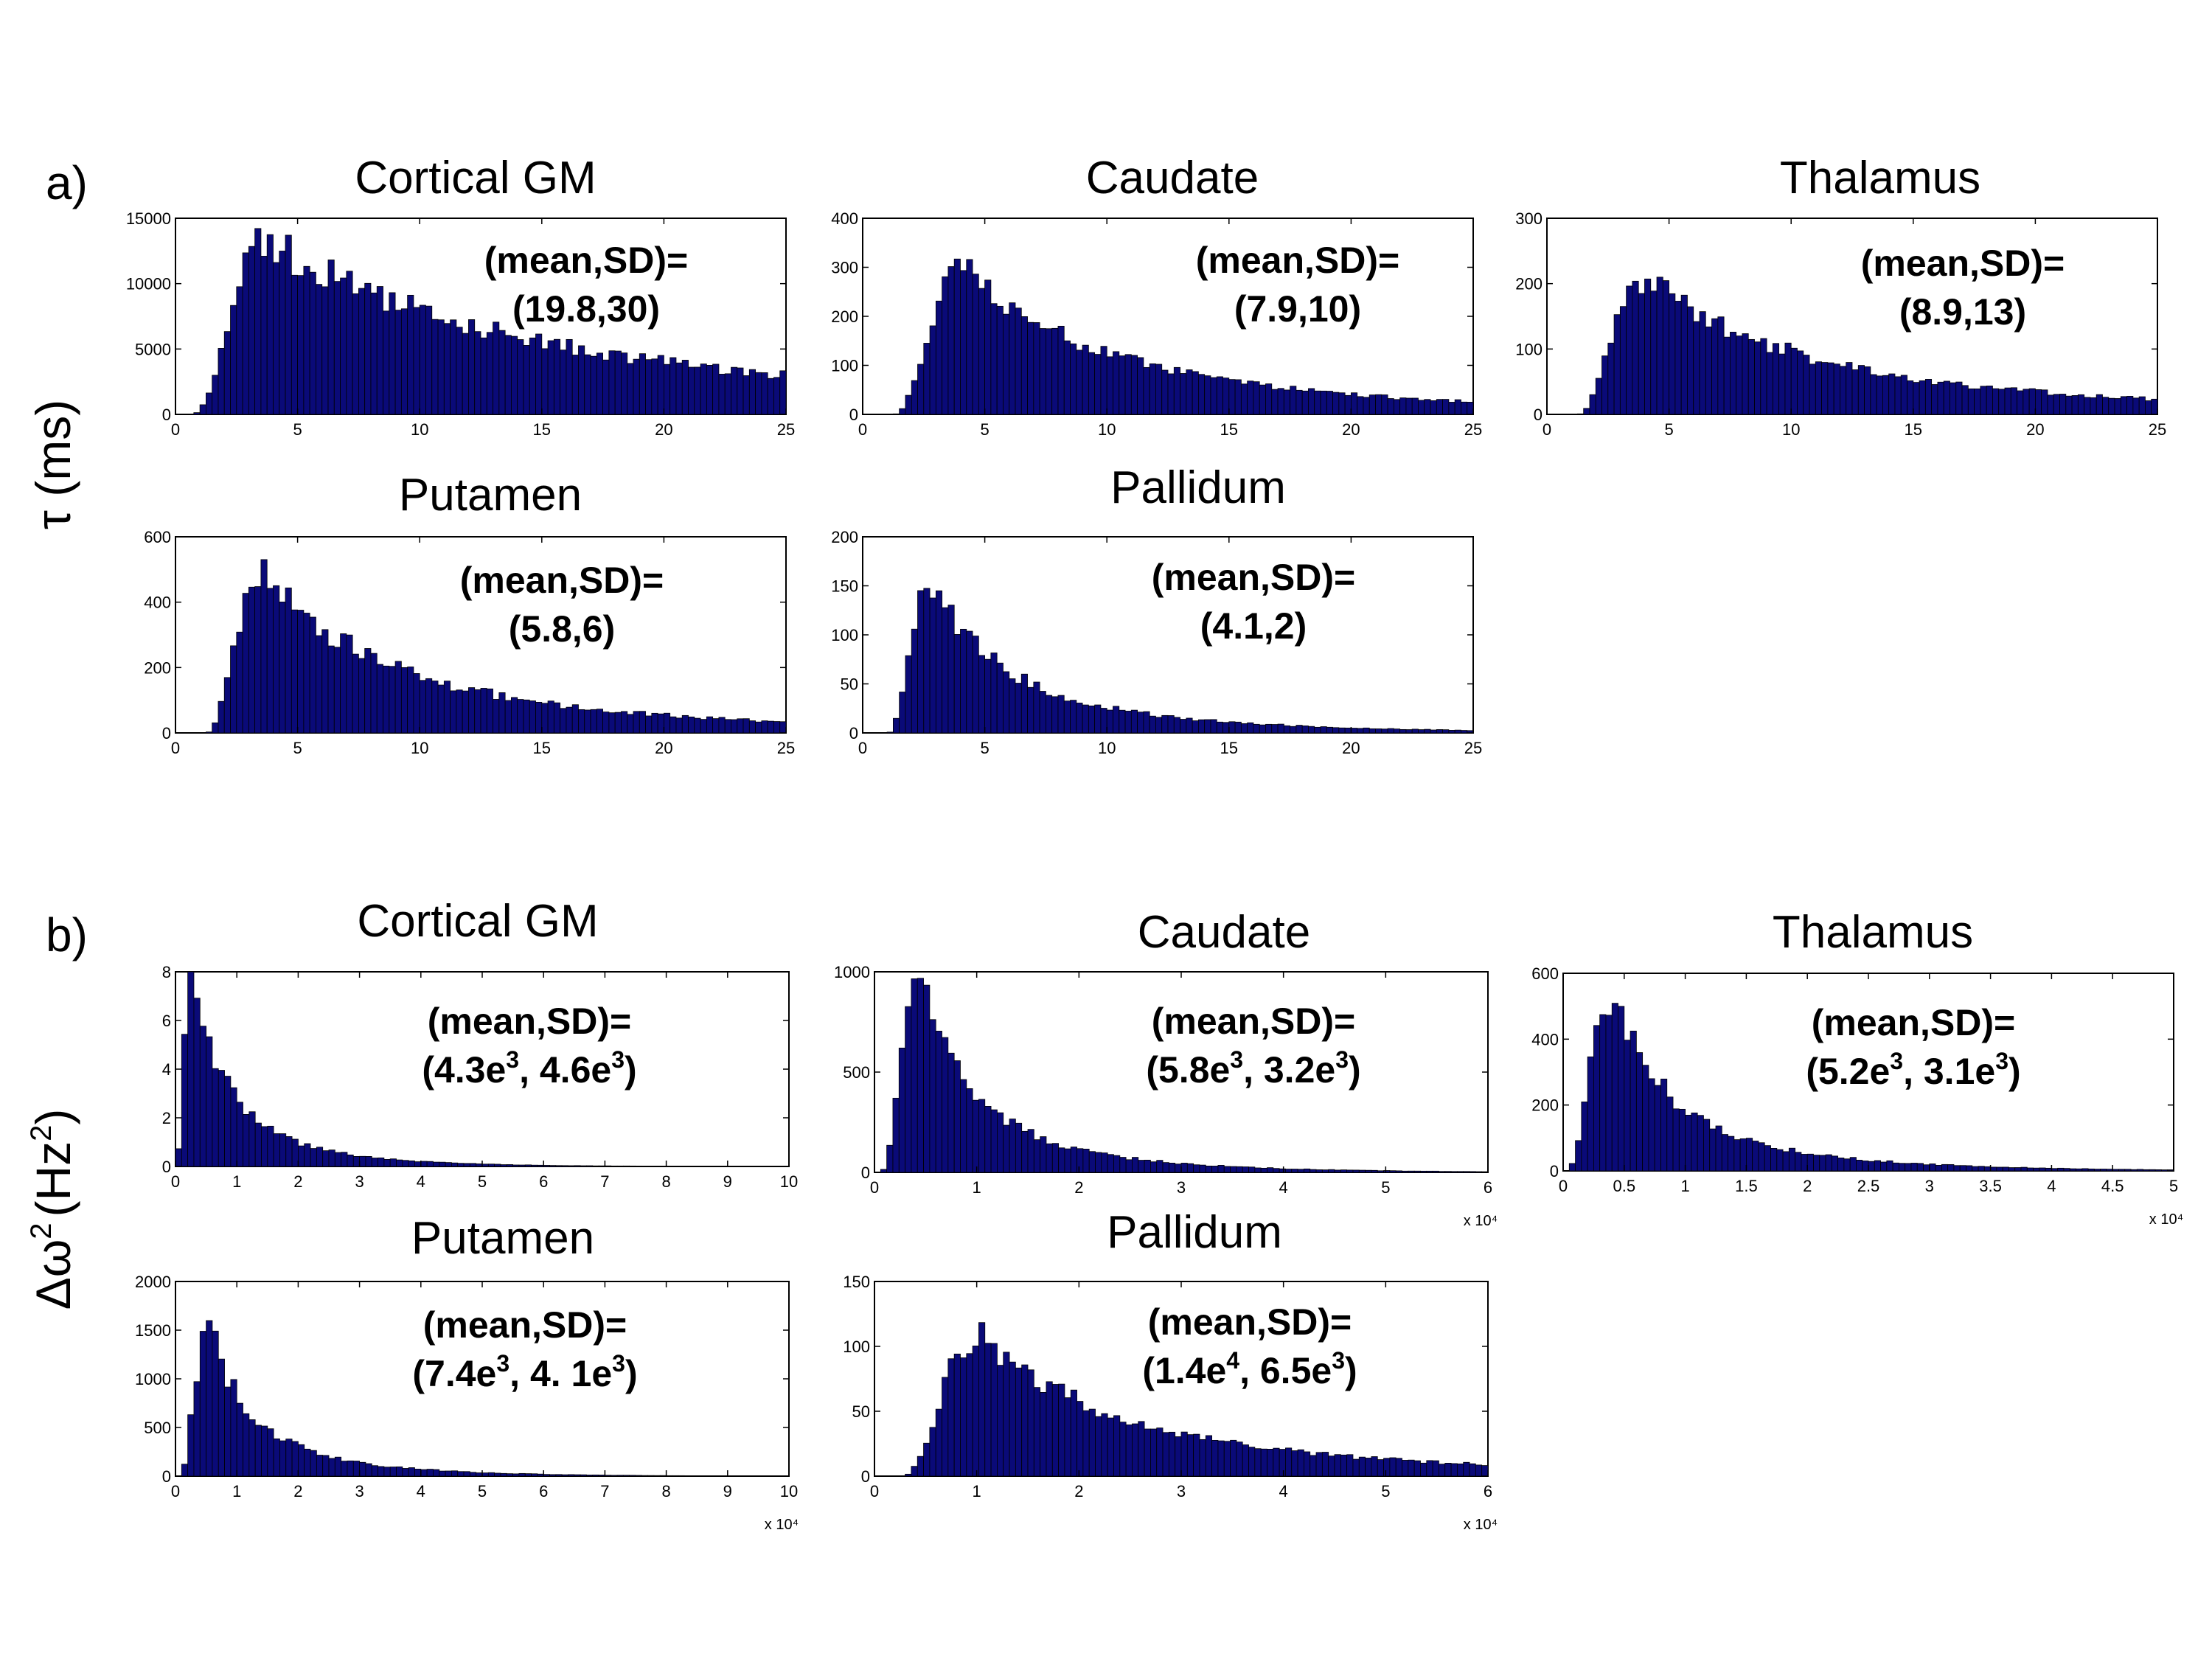  What do you see at coordinates (1880, 178) in the screenshot?
I see `subplot-title: Thalamus` at bounding box center [1880, 178].